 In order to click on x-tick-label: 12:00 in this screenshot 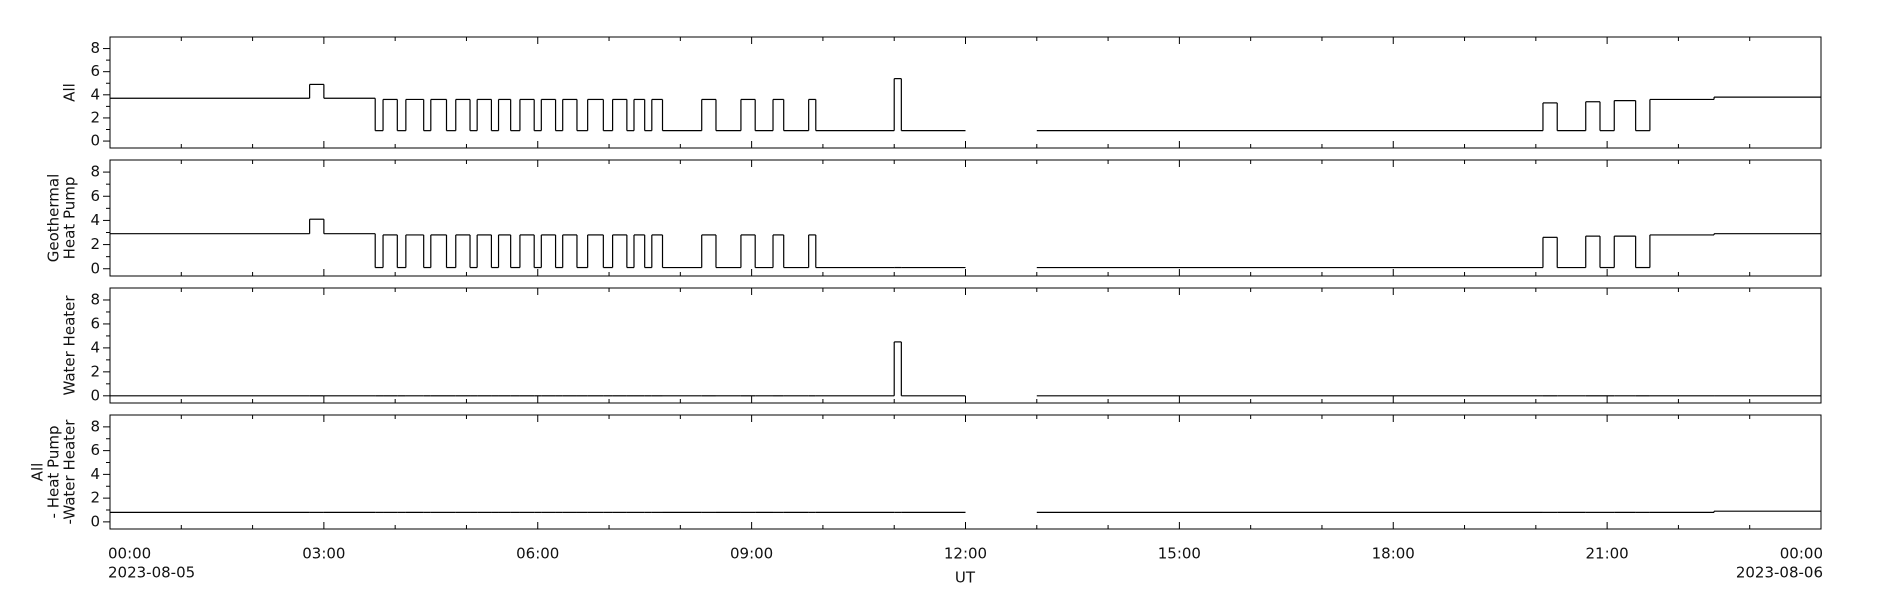, I will do `click(965, 554)`.